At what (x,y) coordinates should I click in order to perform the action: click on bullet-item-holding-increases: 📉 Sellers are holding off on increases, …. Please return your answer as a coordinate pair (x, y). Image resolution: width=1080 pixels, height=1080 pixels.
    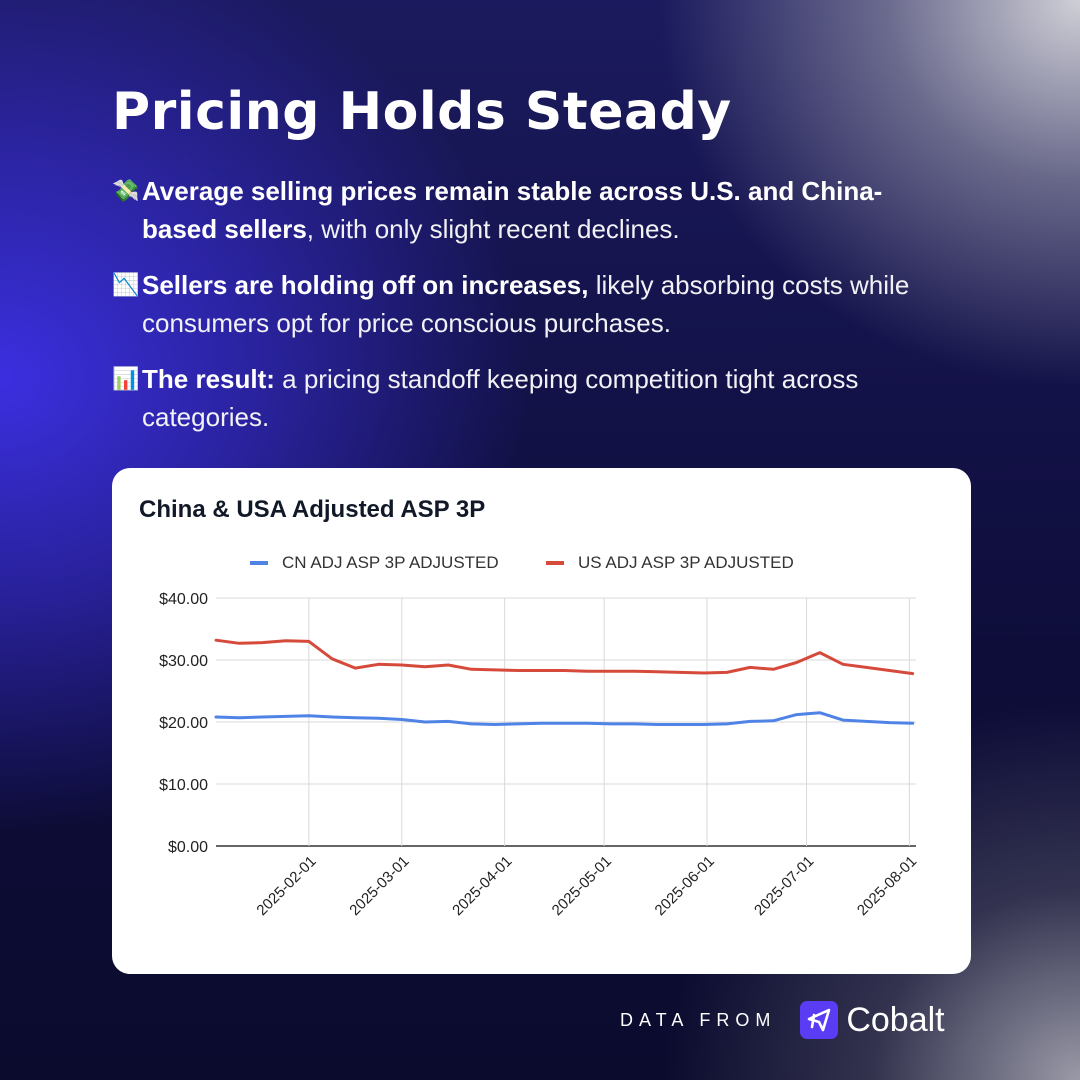
    Looking at the image, I should click on (522, 304).